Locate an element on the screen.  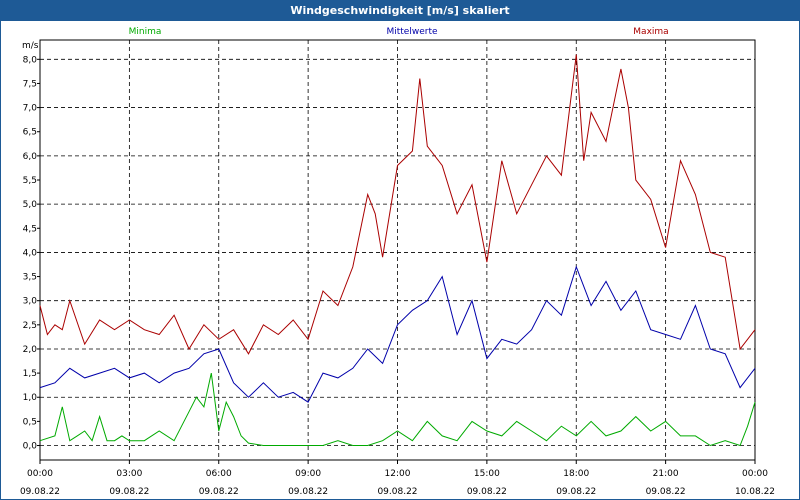
y-tick-label: 0,0 is located at coordinates (30, 447).